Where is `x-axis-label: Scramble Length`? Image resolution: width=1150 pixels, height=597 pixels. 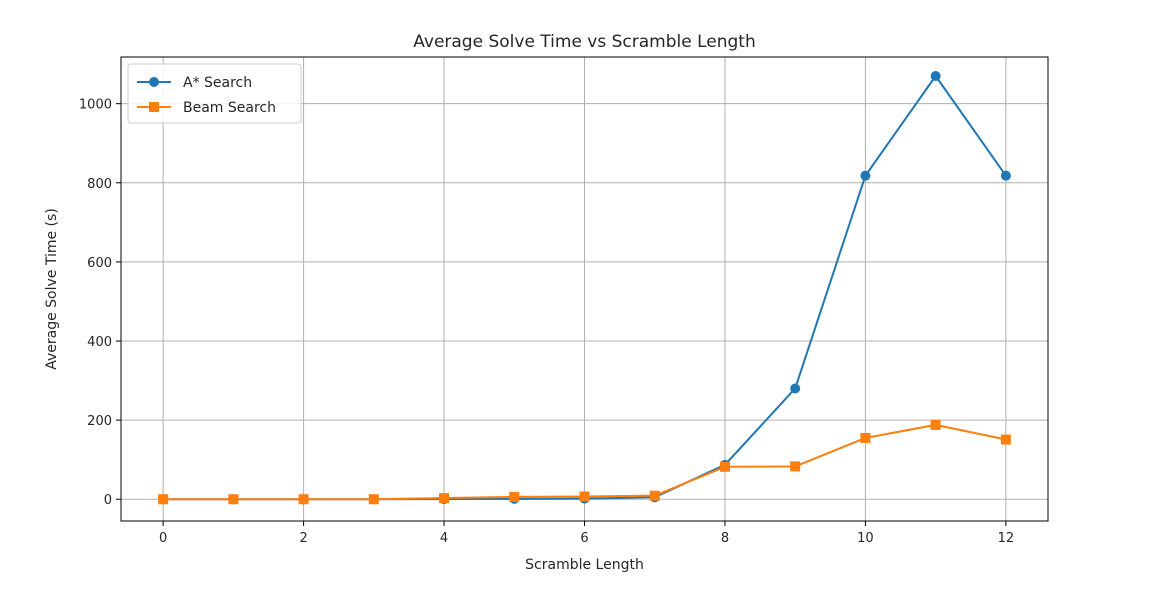
x-axis-label: Scramble Length is located at coordinates (584, 565).